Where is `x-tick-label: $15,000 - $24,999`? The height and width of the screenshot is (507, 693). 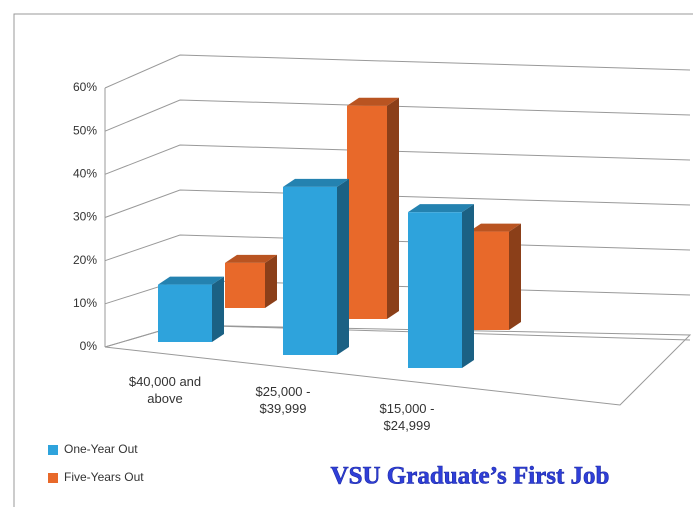 x-tick-label: $15,000 - $24,999 is located at coordinates (407, 417).